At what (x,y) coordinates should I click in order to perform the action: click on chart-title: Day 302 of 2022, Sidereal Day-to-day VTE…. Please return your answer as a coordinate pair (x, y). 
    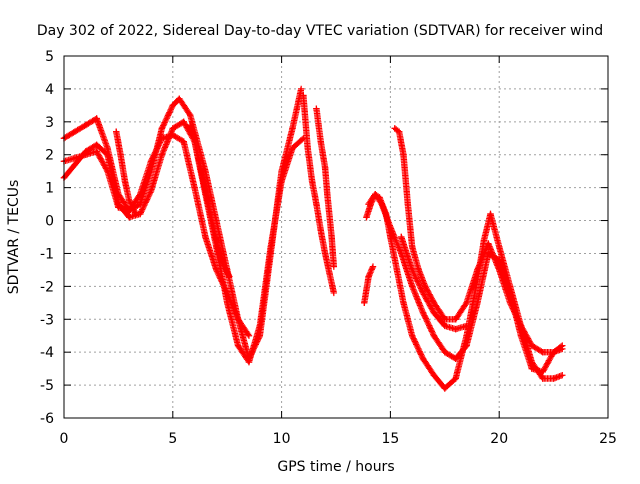
    Looking at the image, I should click on (320, 31).